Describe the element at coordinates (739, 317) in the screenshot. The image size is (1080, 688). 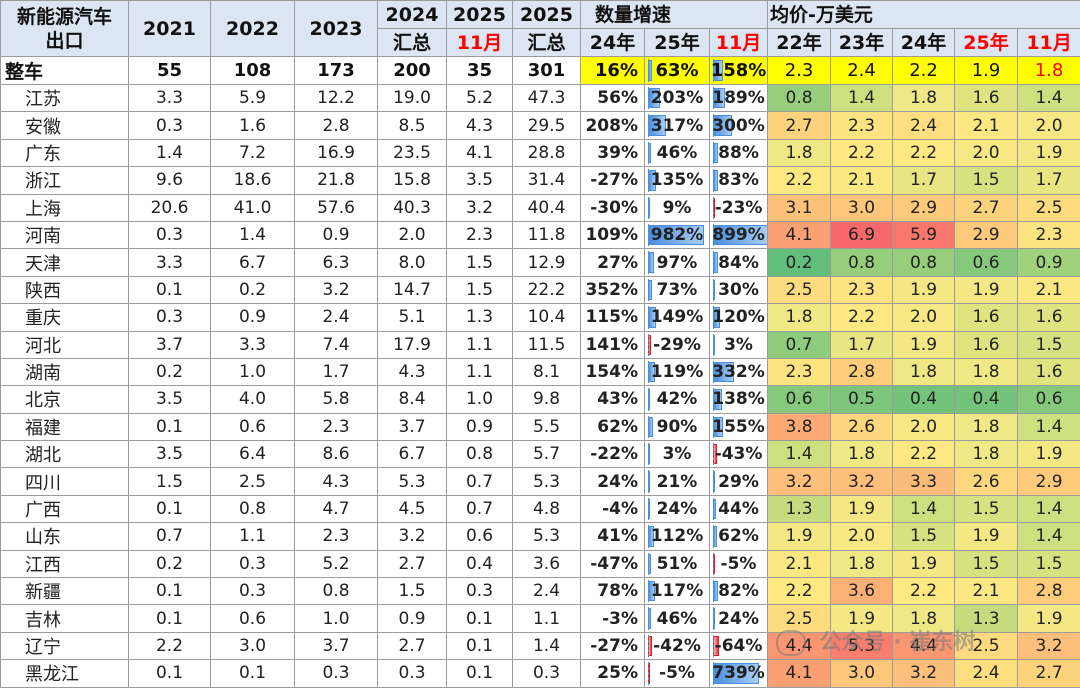
I see `growth-11m-cell: 120%` at that location.